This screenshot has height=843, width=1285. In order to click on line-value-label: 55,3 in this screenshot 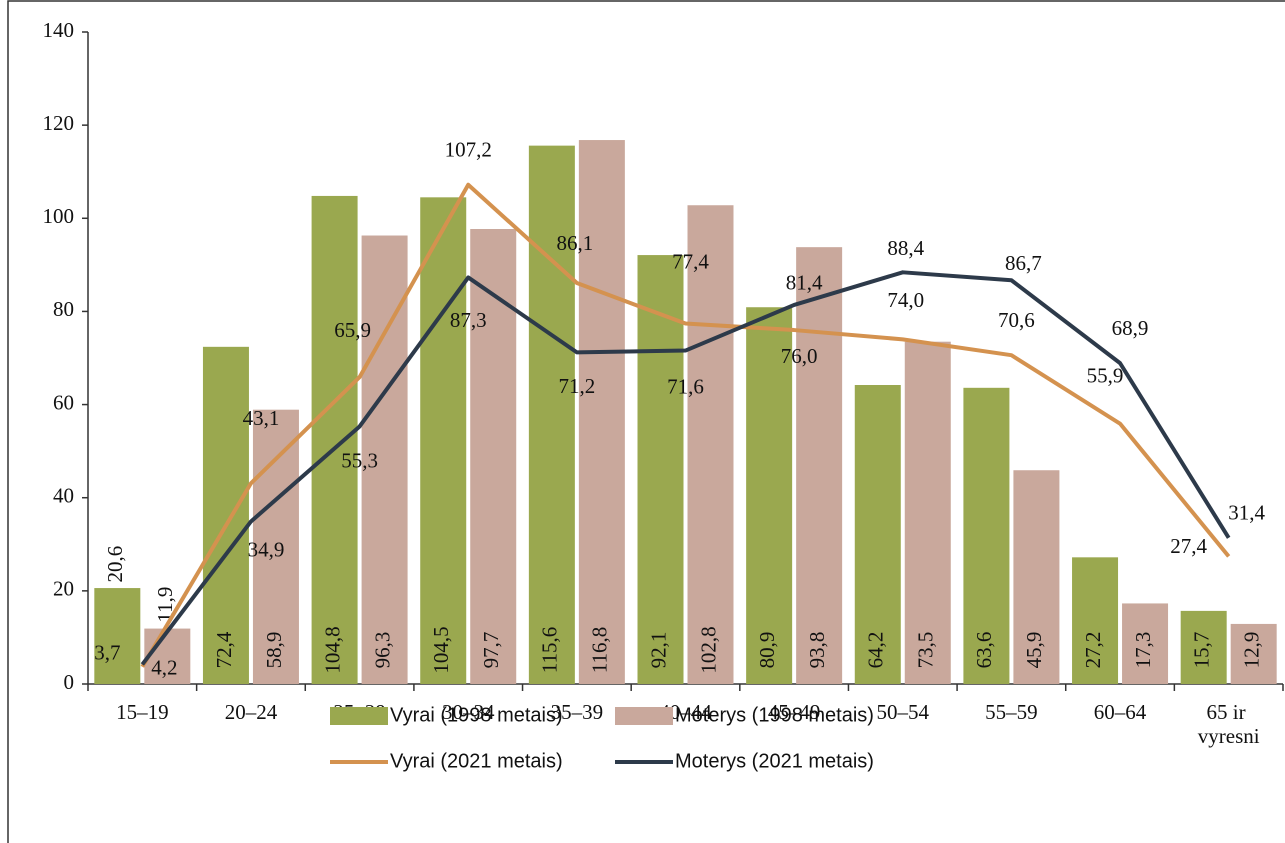, I will do `click(359, 460)`.